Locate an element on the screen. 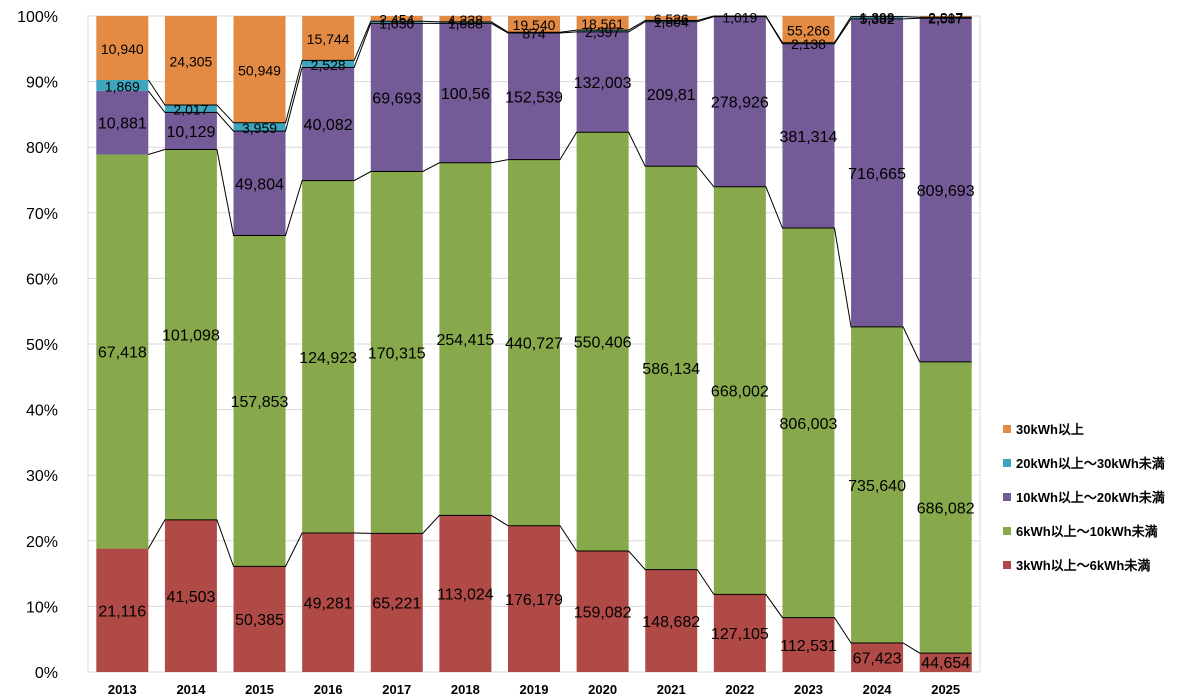 The width and height of the screenshot is (1204, 699). data-label: 5,382 is located at coordinates (877, 19).